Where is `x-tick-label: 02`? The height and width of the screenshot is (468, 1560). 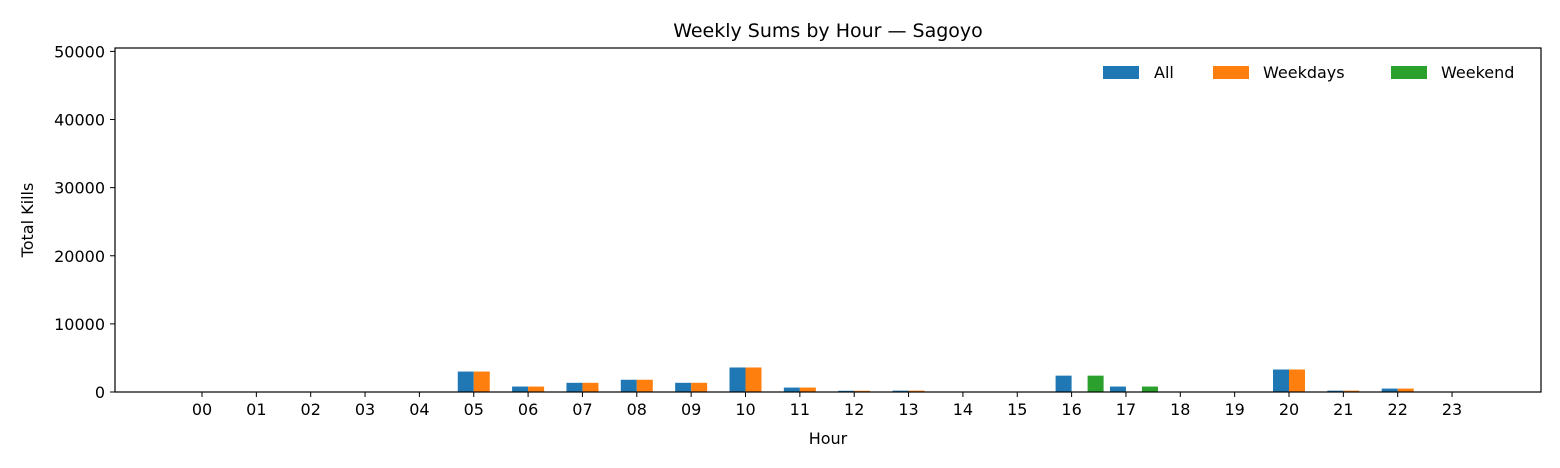 x-tick-label: 02 is located at coordinates (311, 409).